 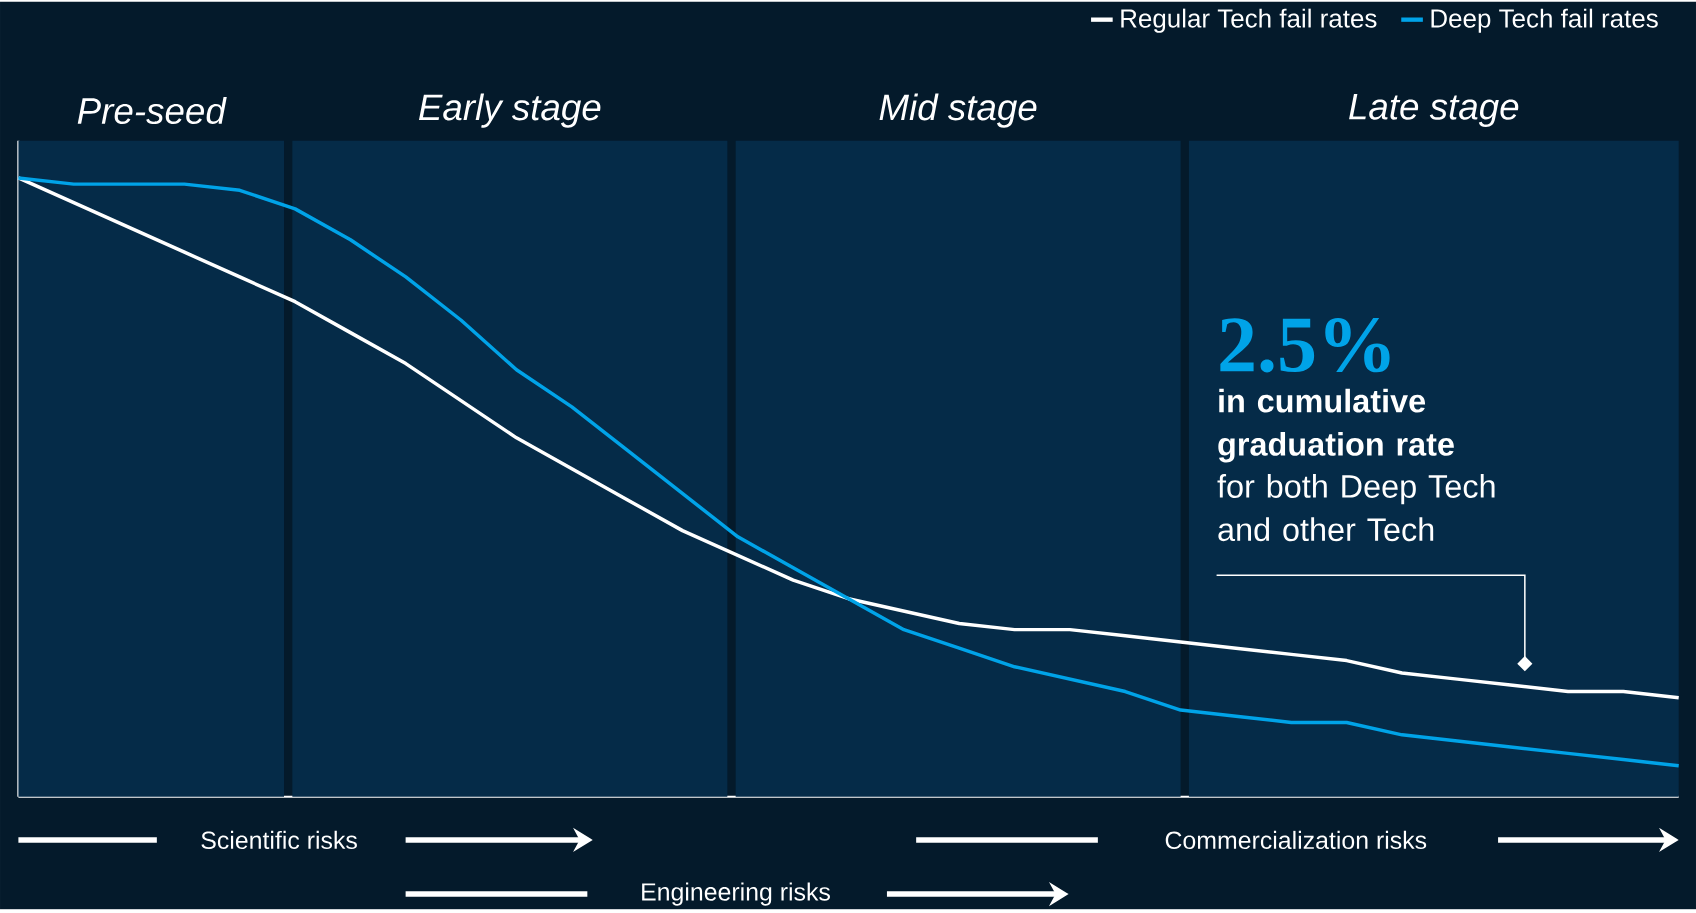 What do you see at coordinates (509, 110) in the screenshot?
I see `text: Early stage` at bounding box center [509, 110].